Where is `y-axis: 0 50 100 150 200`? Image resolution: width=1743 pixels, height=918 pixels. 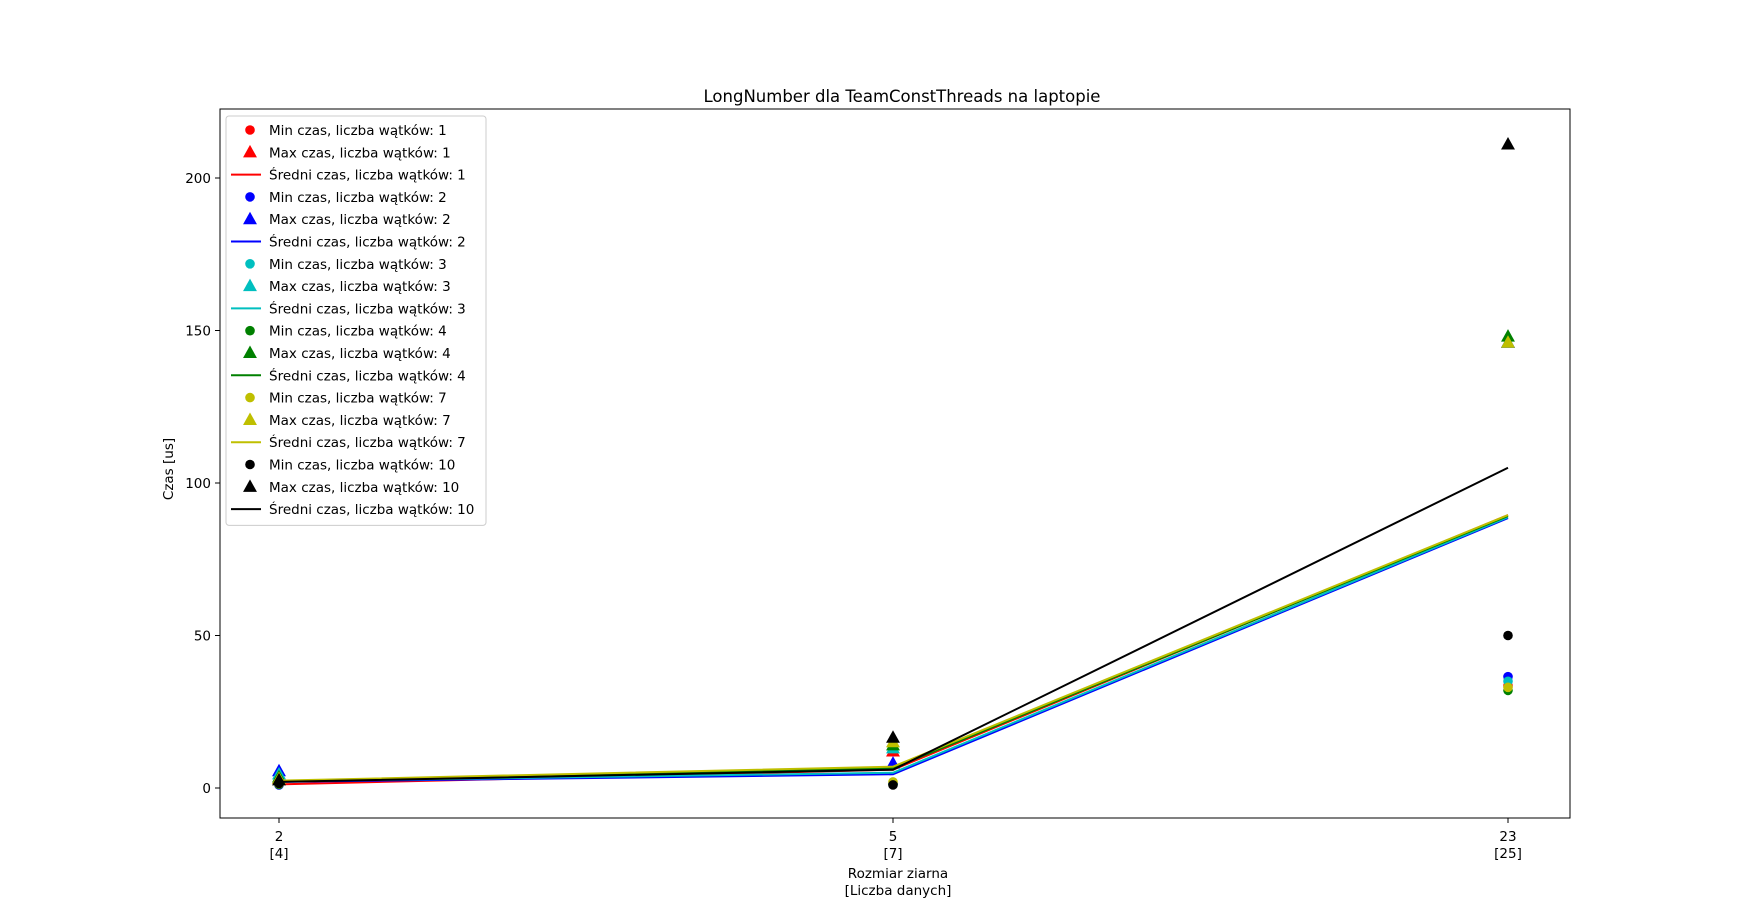
y-axis: 0 50 100 150 200 is located at coordinates (202, 484).